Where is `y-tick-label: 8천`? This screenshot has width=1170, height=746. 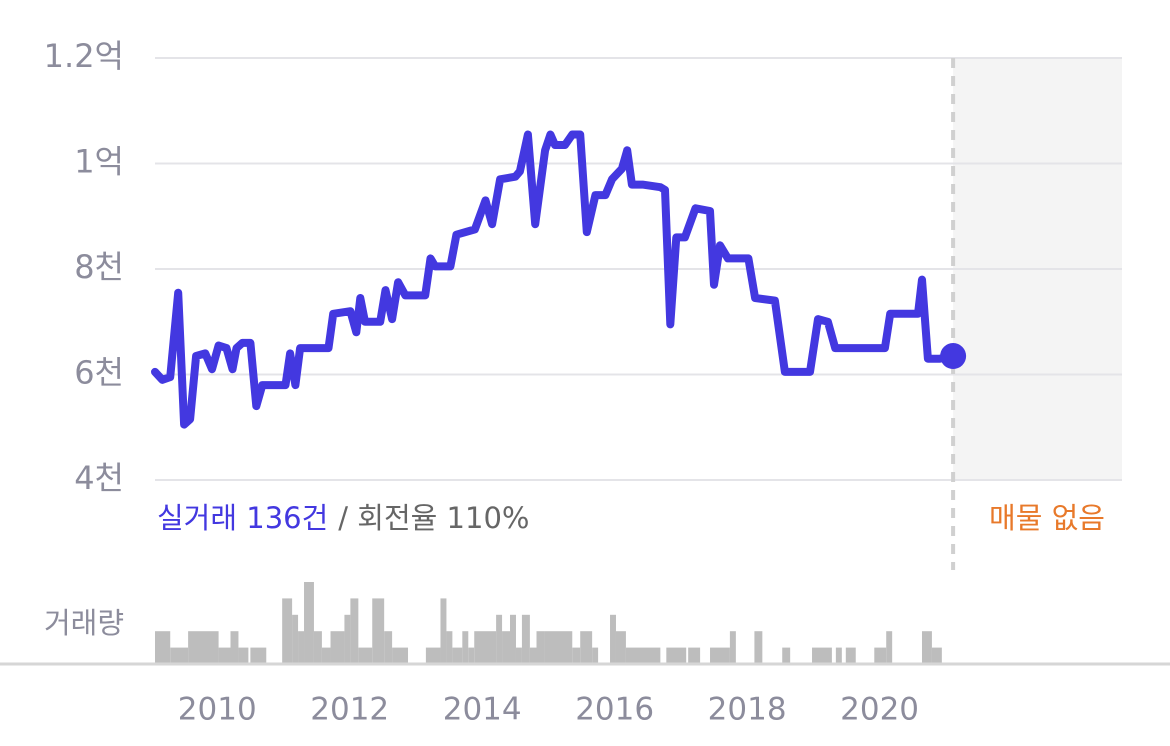 y-tick-label: 8천 is located at coordinates (99, 267).